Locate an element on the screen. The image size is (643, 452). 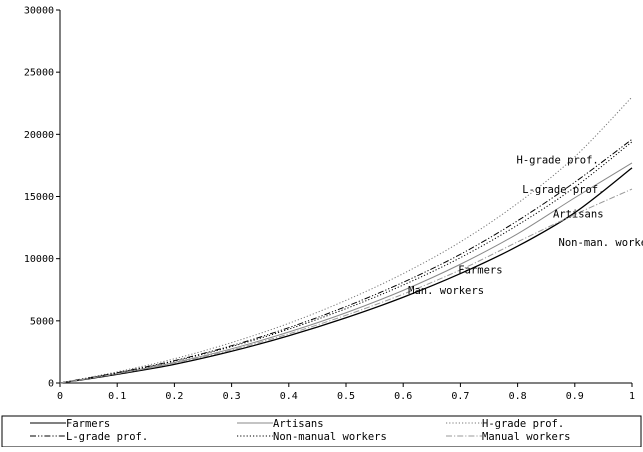
x-tick-label: 0.6 is located at coordinates (403, 396).